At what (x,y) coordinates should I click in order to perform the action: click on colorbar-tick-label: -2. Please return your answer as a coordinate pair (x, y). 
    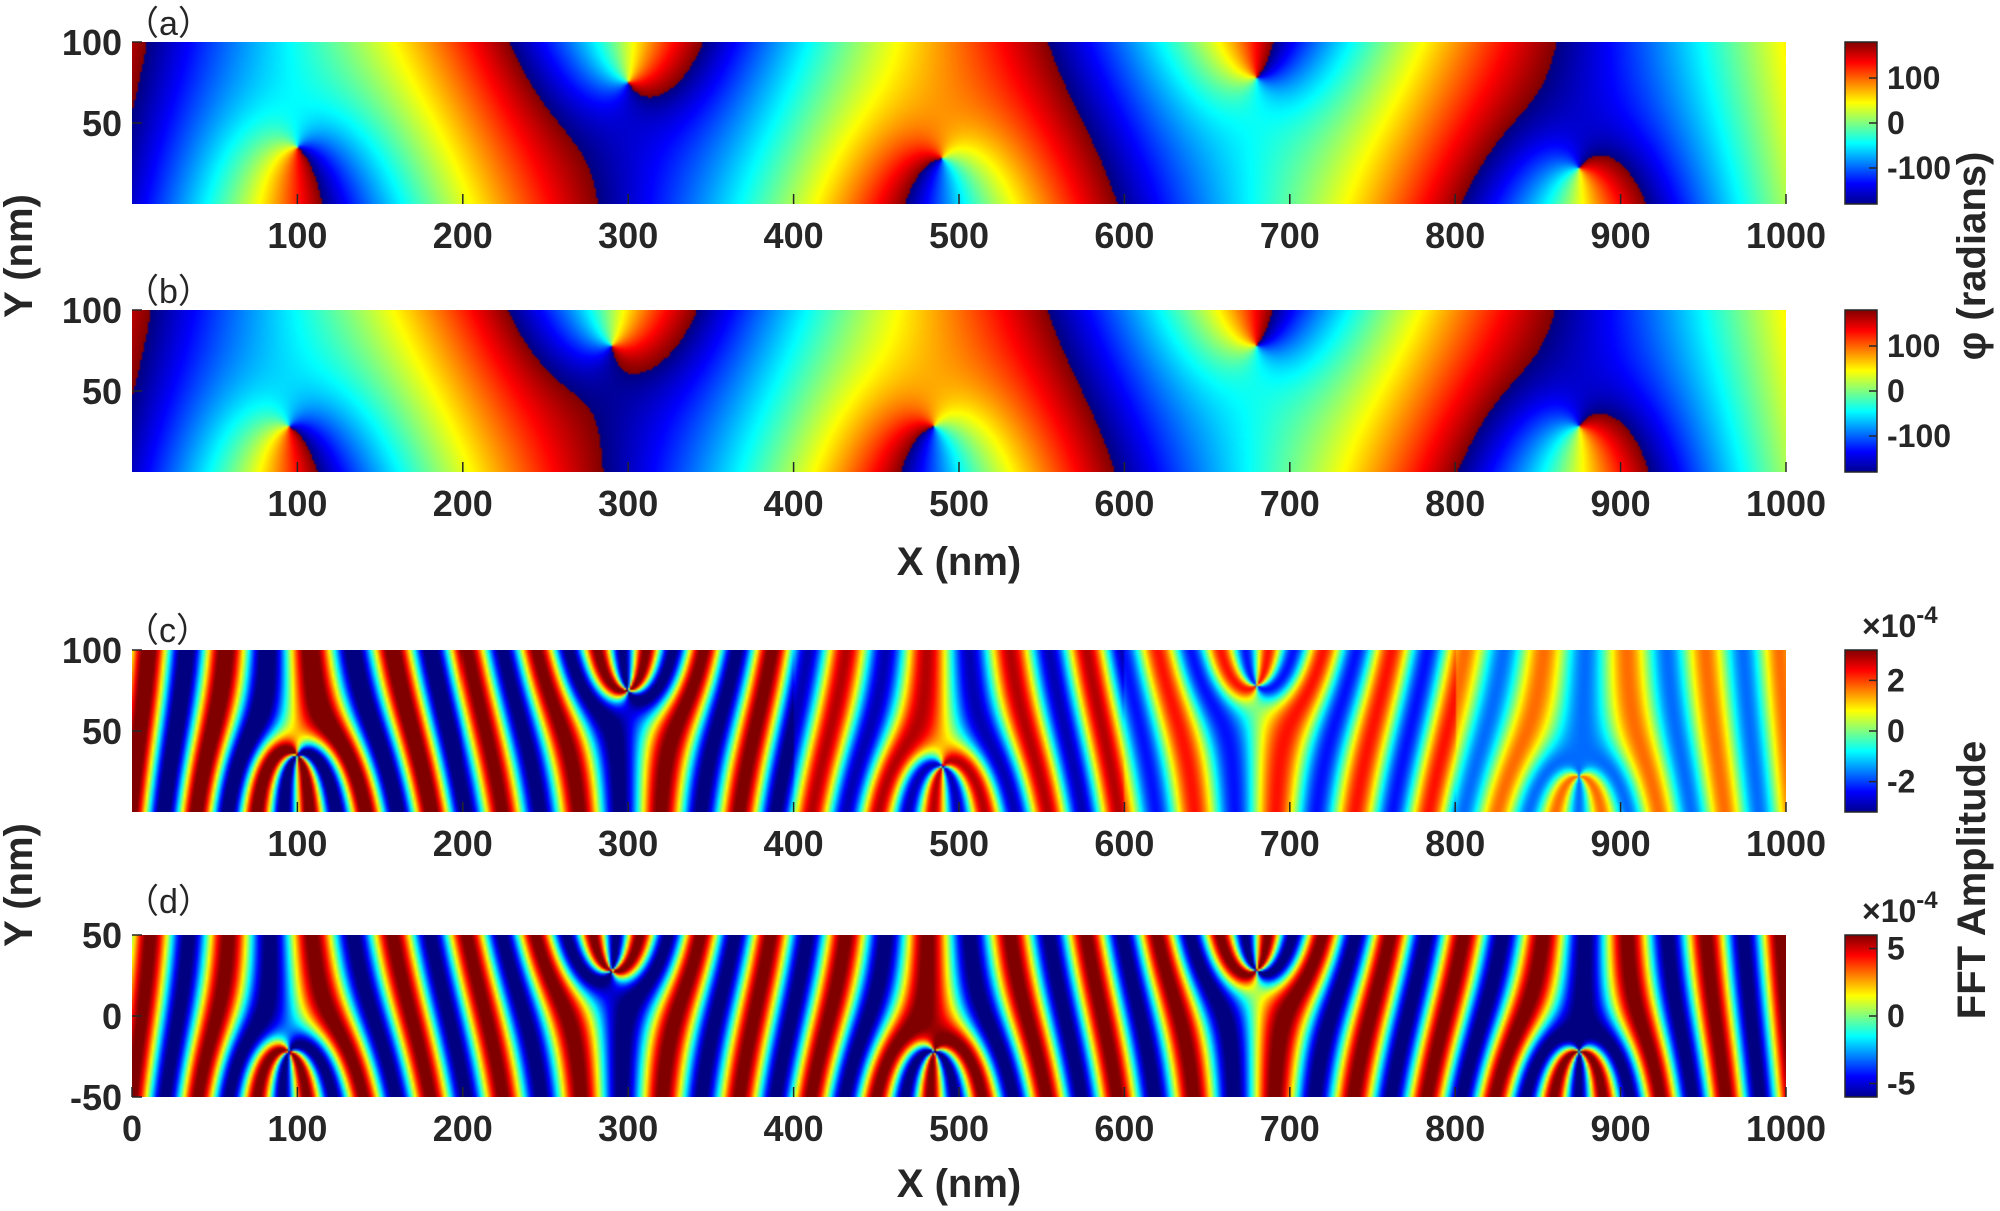
    Looking at the image, I should click on (1901, 782).